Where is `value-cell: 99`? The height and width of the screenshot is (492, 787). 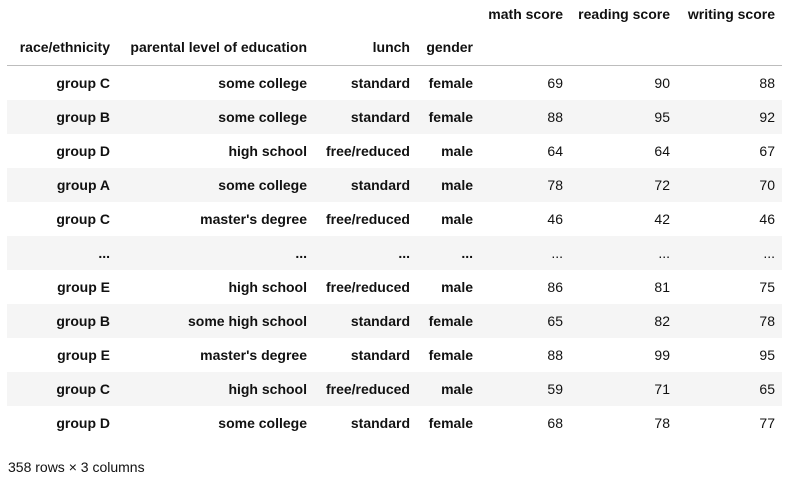 value-cell: 99 is located at coordinates (662, 355).